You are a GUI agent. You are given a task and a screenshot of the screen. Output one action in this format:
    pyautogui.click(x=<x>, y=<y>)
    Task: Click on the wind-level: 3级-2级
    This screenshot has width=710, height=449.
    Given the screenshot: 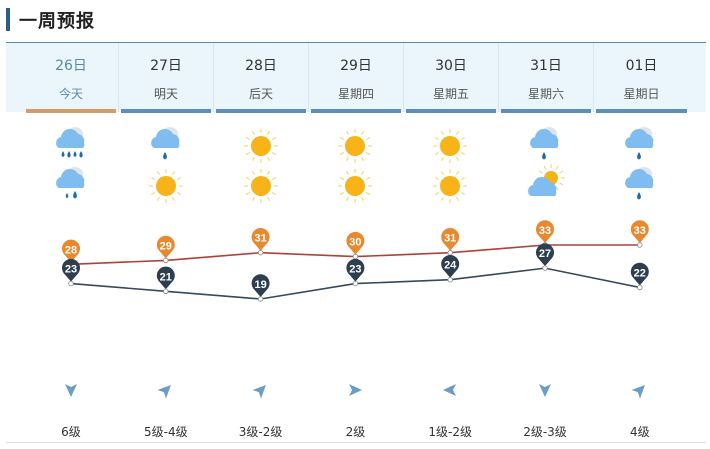 What is the action you would take?
    pyautogui.click(x=260, y=432)
    